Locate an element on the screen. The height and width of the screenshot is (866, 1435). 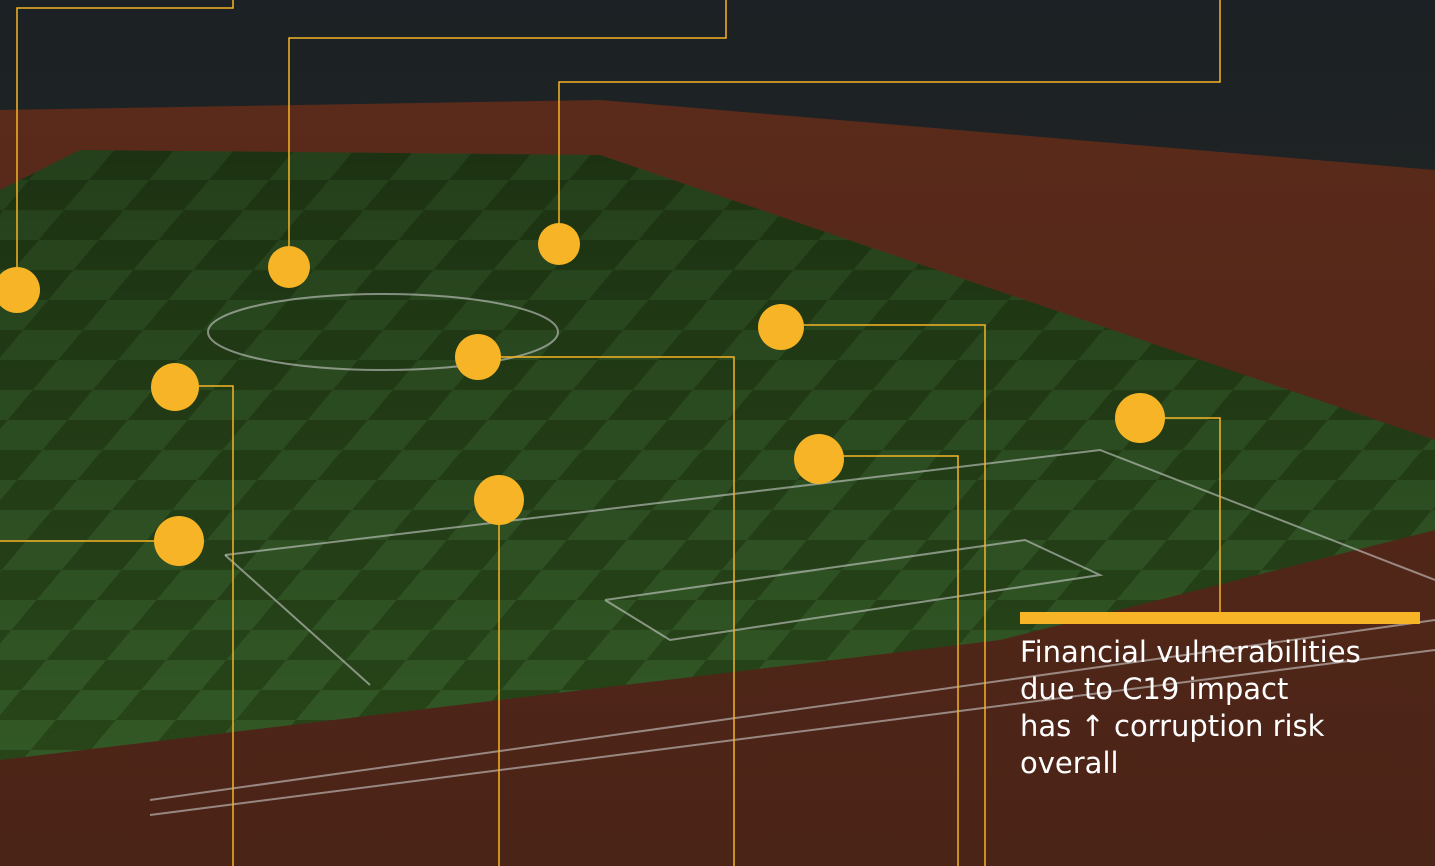
callout-bar is located at coordinates (1220, 618).